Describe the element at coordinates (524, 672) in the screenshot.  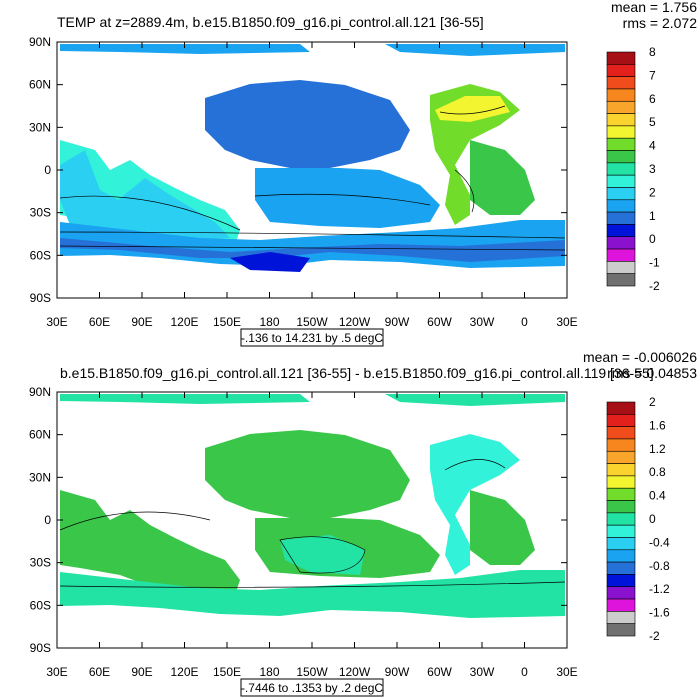
I see `x-tick-label: 0` at that location.